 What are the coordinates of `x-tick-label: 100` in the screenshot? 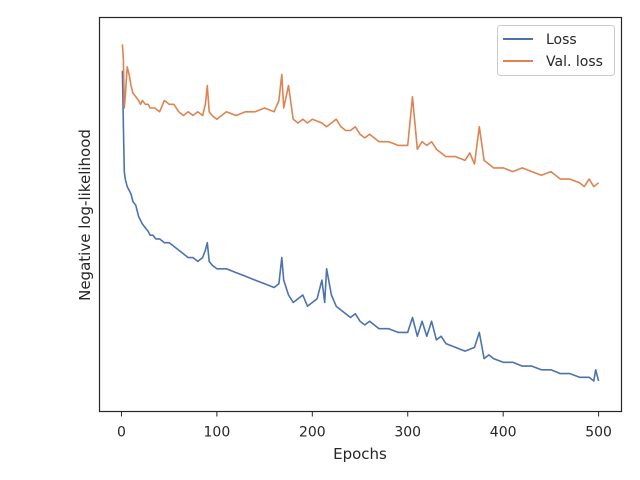 It's located at (217, 433).